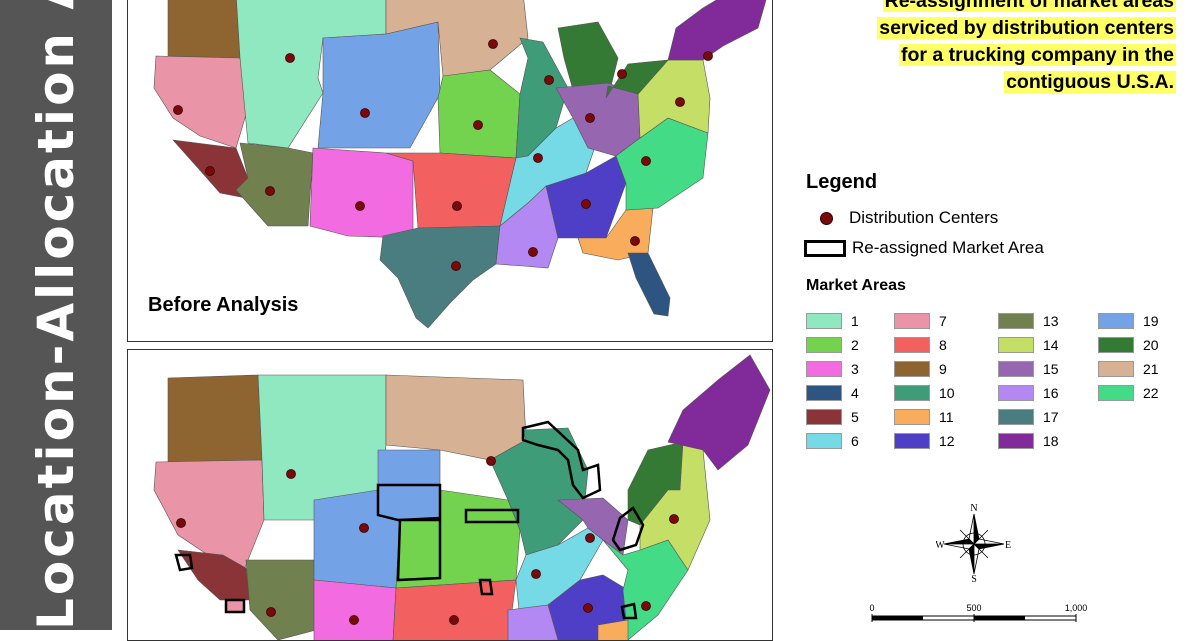  I want to click on market-area-legend-item: 21, so click(1128, 369).